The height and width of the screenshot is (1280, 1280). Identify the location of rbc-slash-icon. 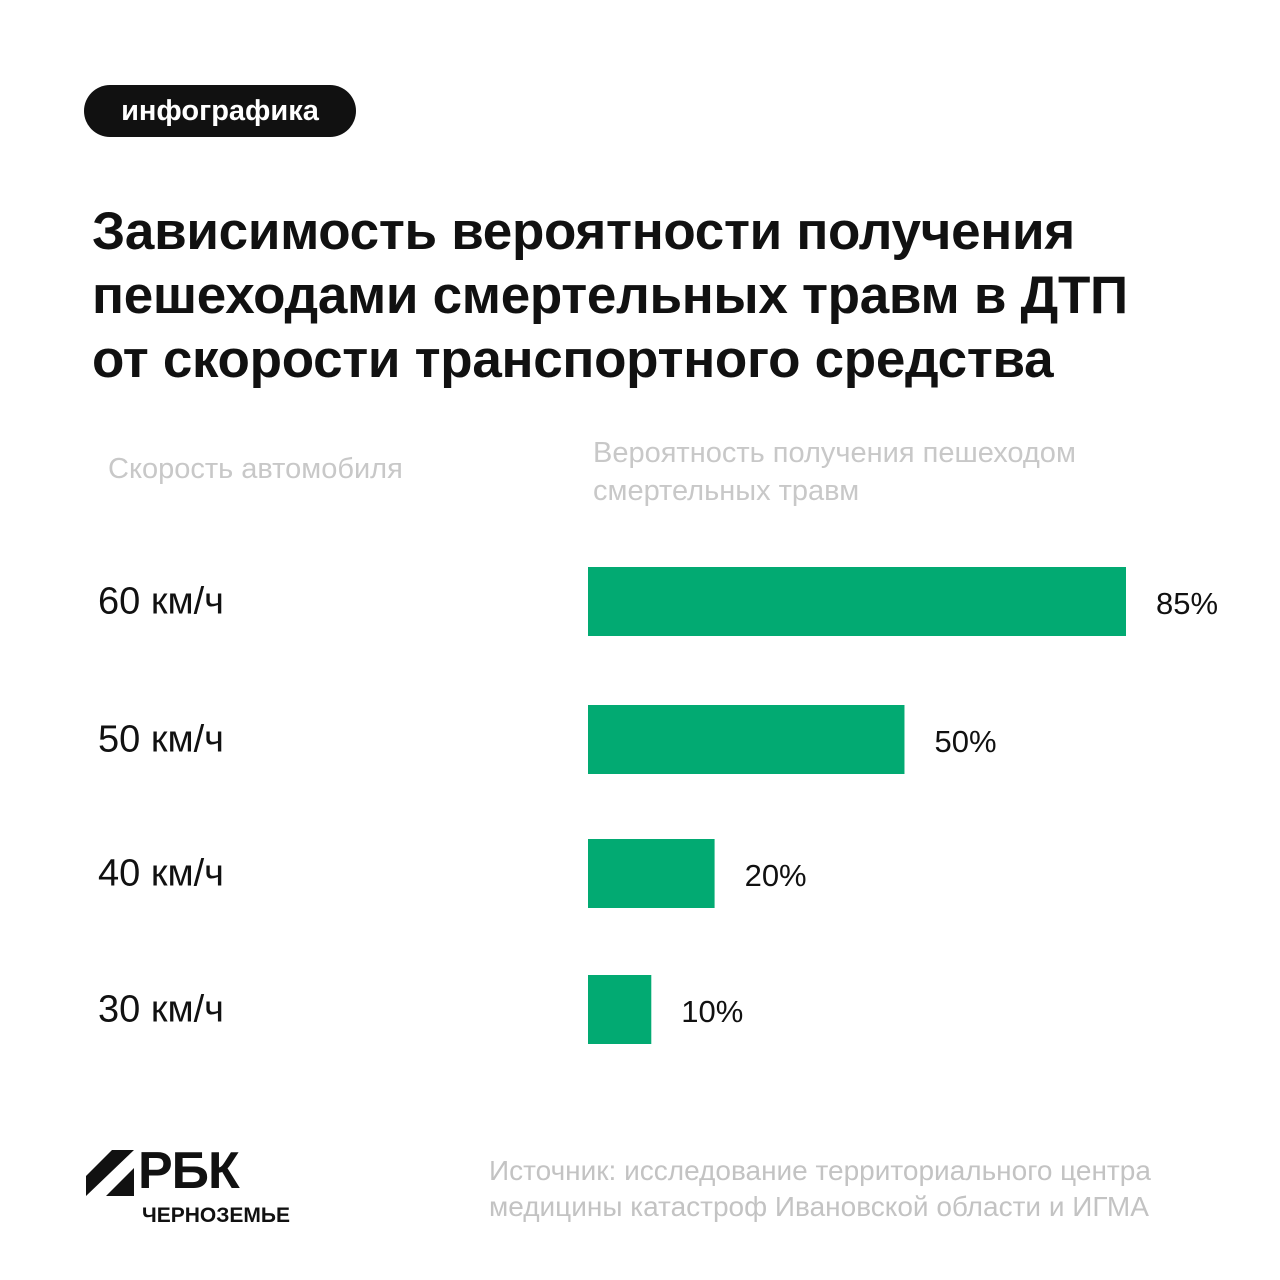
(110, 1173).